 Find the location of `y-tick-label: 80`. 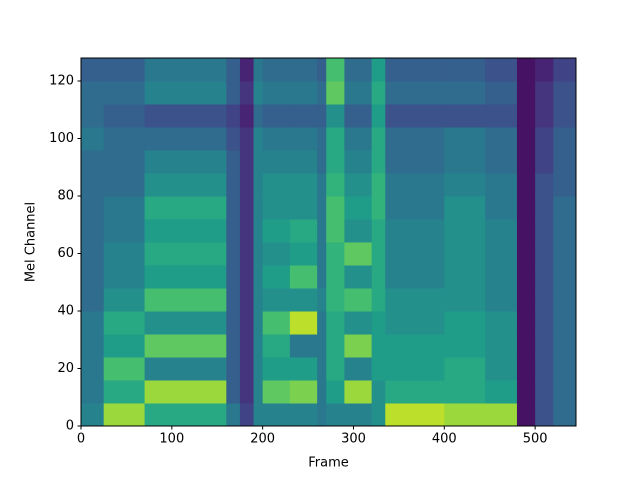

y-tick-label: 80 is located at coordinates (65, 196).